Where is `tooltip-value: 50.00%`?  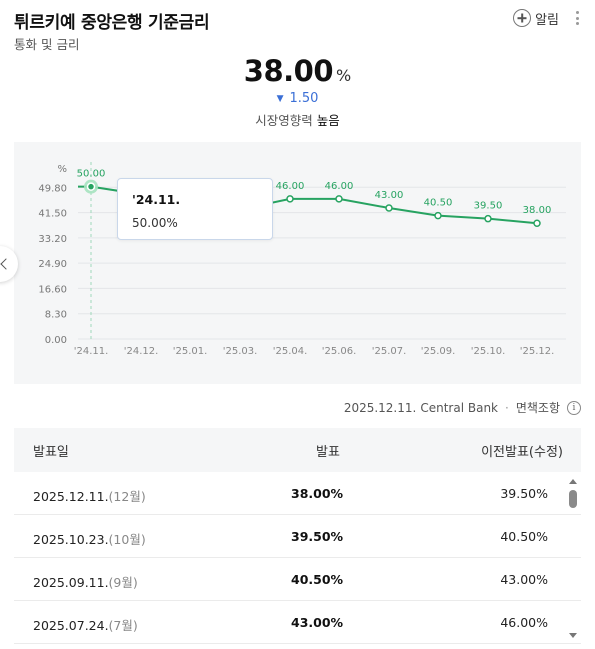 tooltip-value: 50.00% is located at coordinates (155, 223).